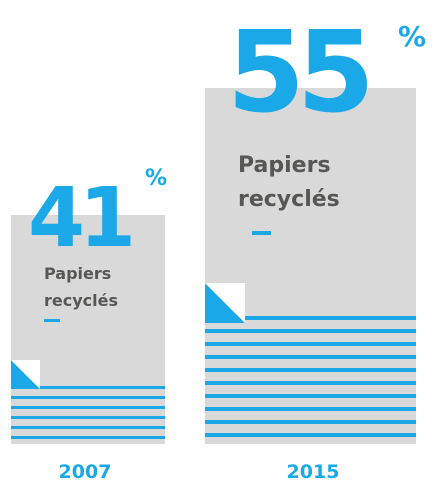 This screenshot has width=437, height=495. Describe the element at coordinates (85, 472) in the screenshot. I see `category-label-2007: 2007` at that location.